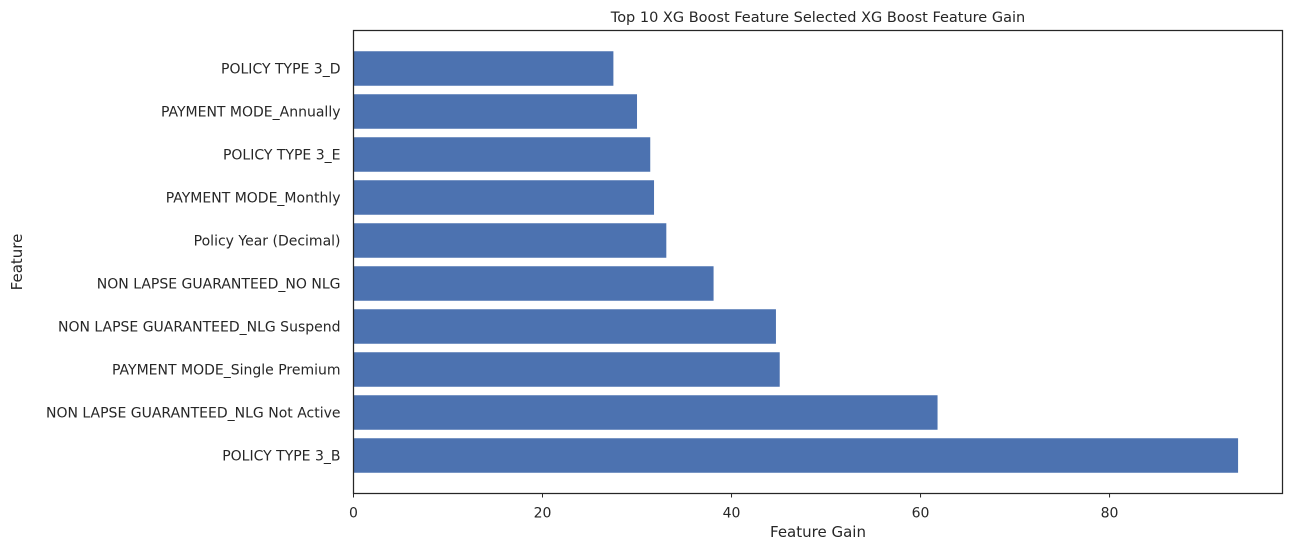 The height and width of the screenshot is (550, 1293). Describe the element at coordinates (282, 156) in the screenshot. I see `y-tick-label-policy-type-3-e: POLICY TYPE 3_E` at that location.